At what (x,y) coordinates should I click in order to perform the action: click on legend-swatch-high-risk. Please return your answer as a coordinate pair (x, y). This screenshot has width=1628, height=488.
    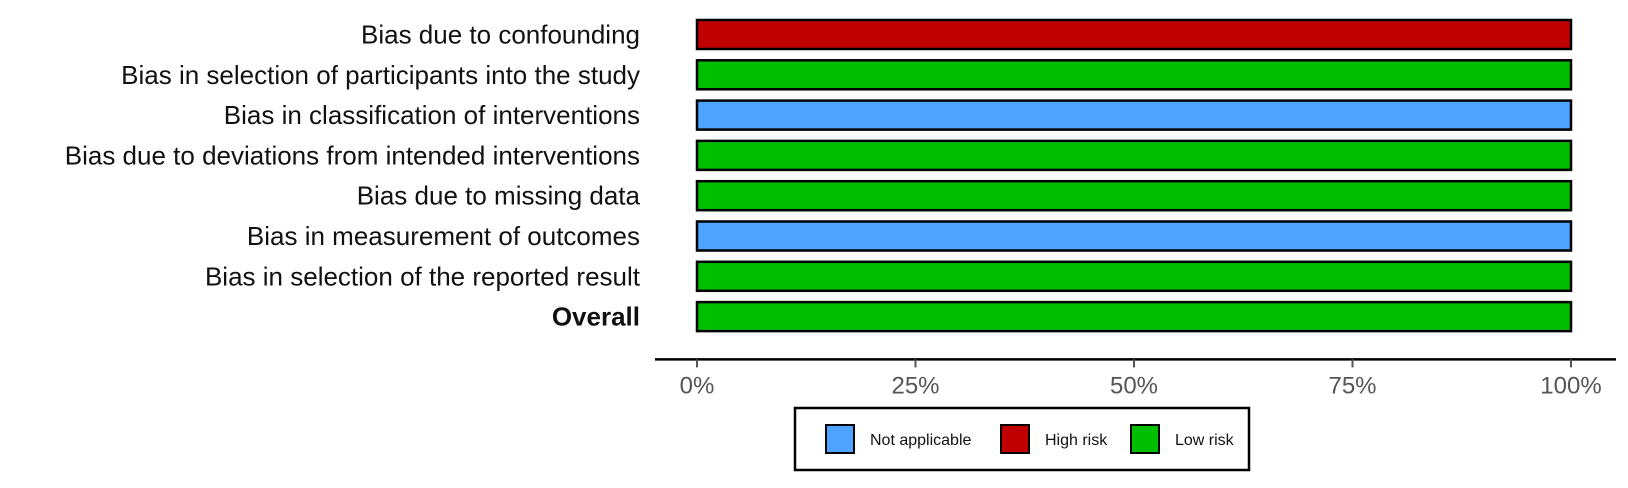
    Looking at the image, I should click on (1015, 439).